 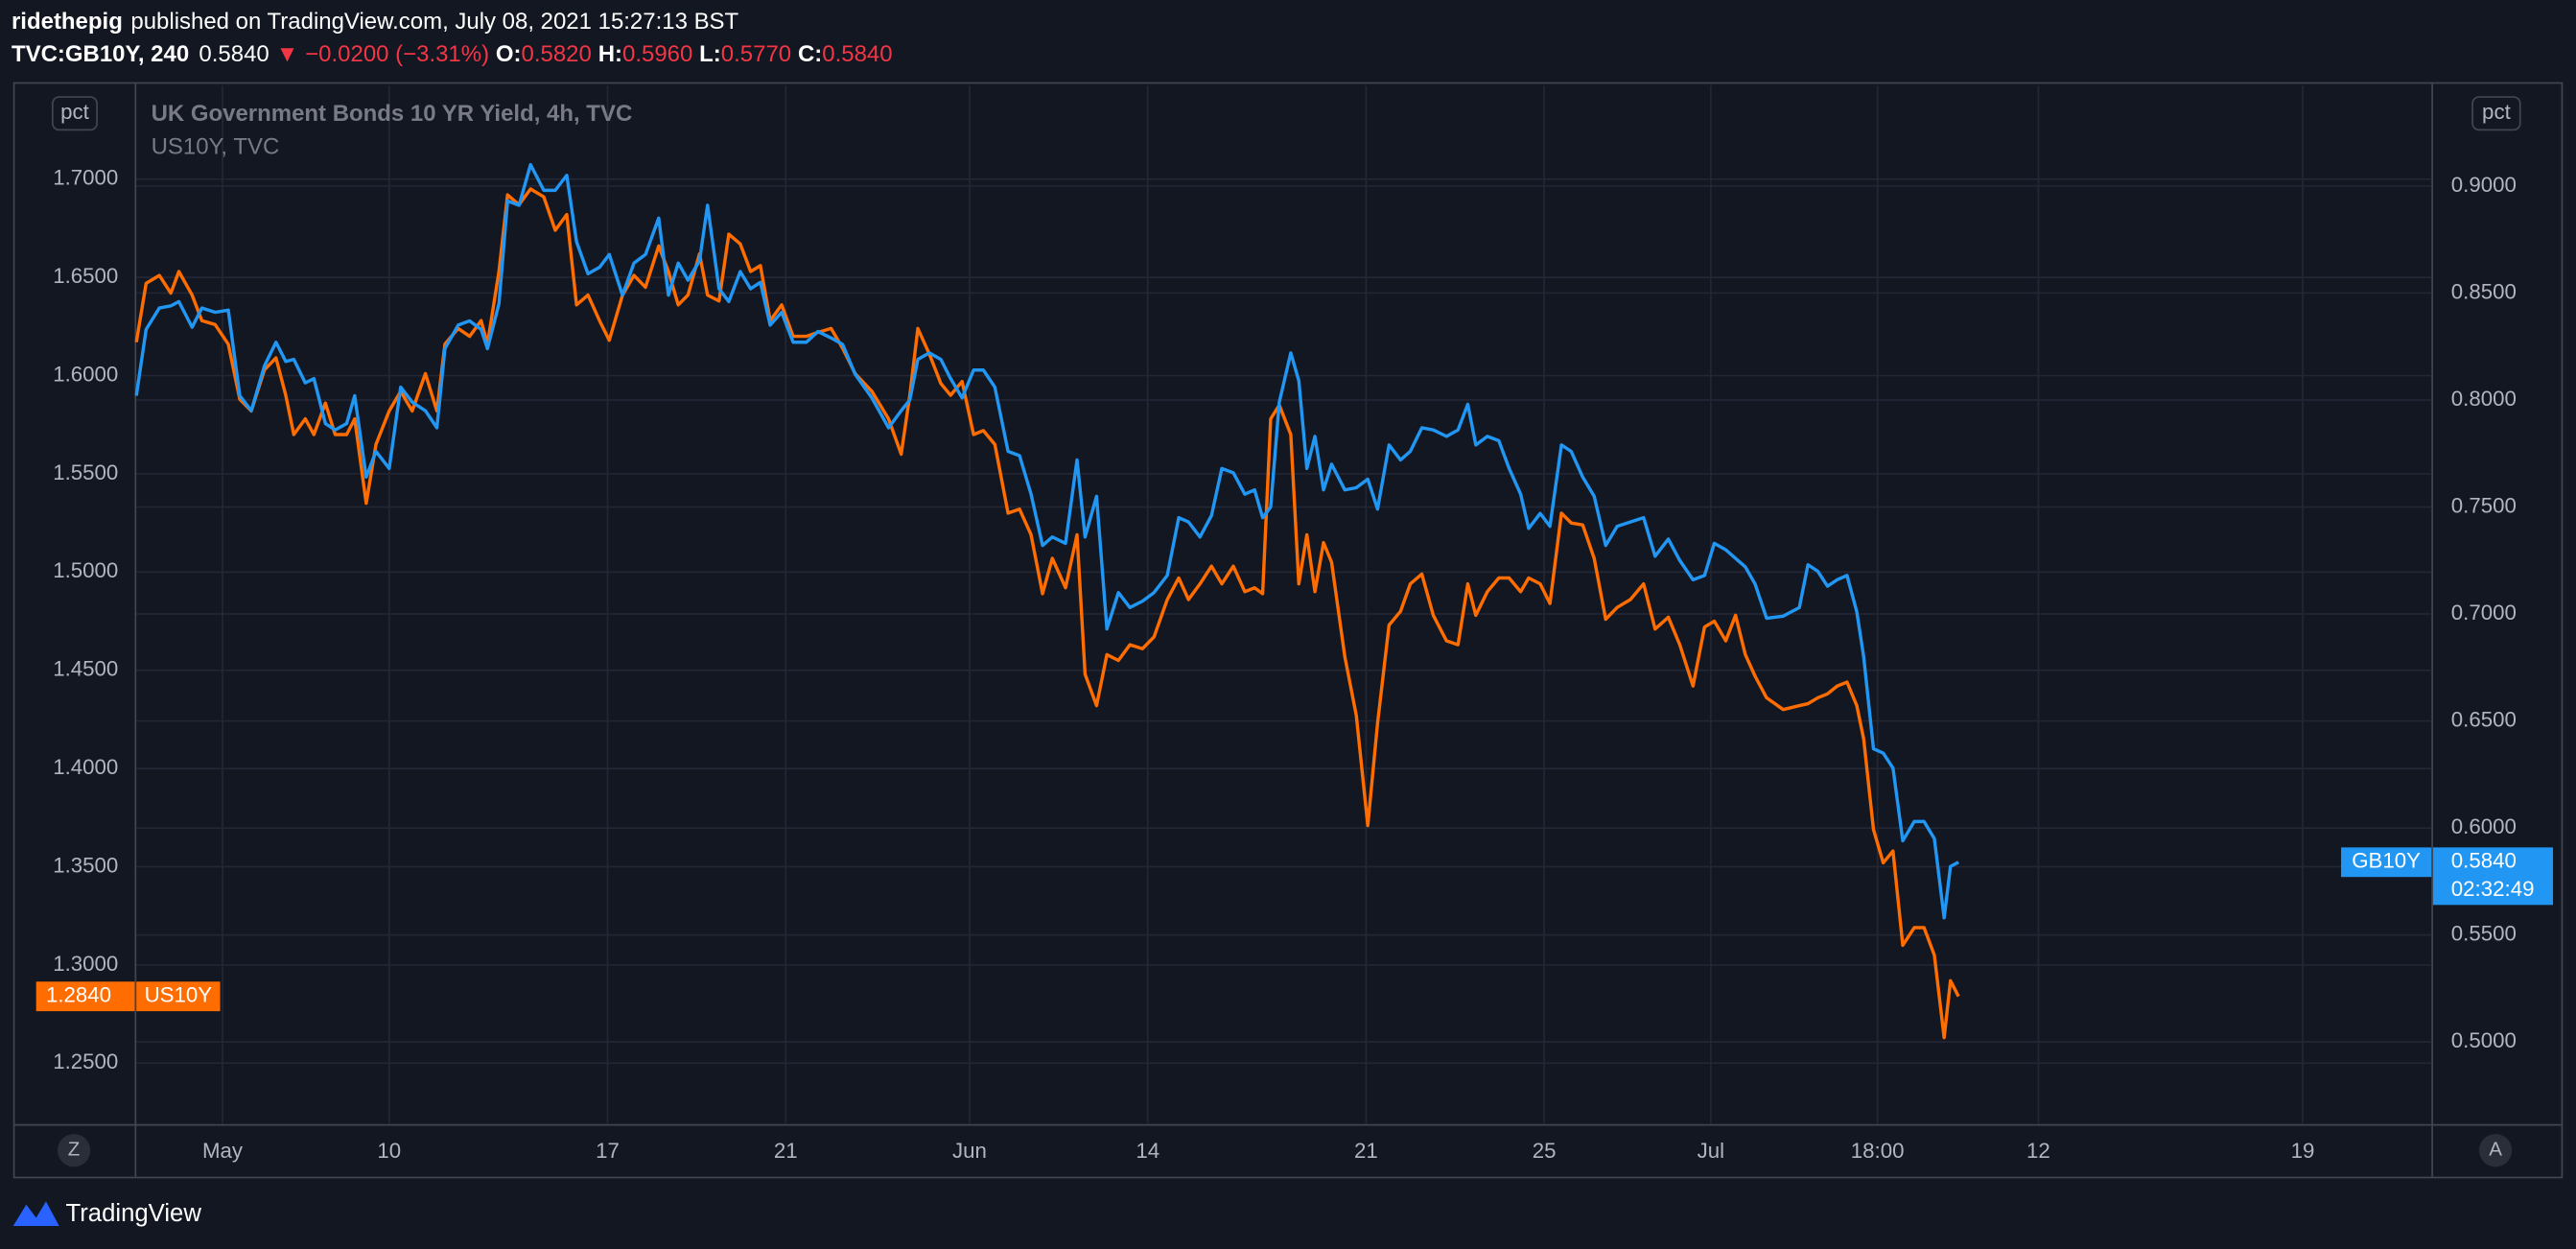 What do you see at coordinates (85, 964) in the screenshot?
I see `y-tick-label: 1.3000` at bounding box center [85, 964].